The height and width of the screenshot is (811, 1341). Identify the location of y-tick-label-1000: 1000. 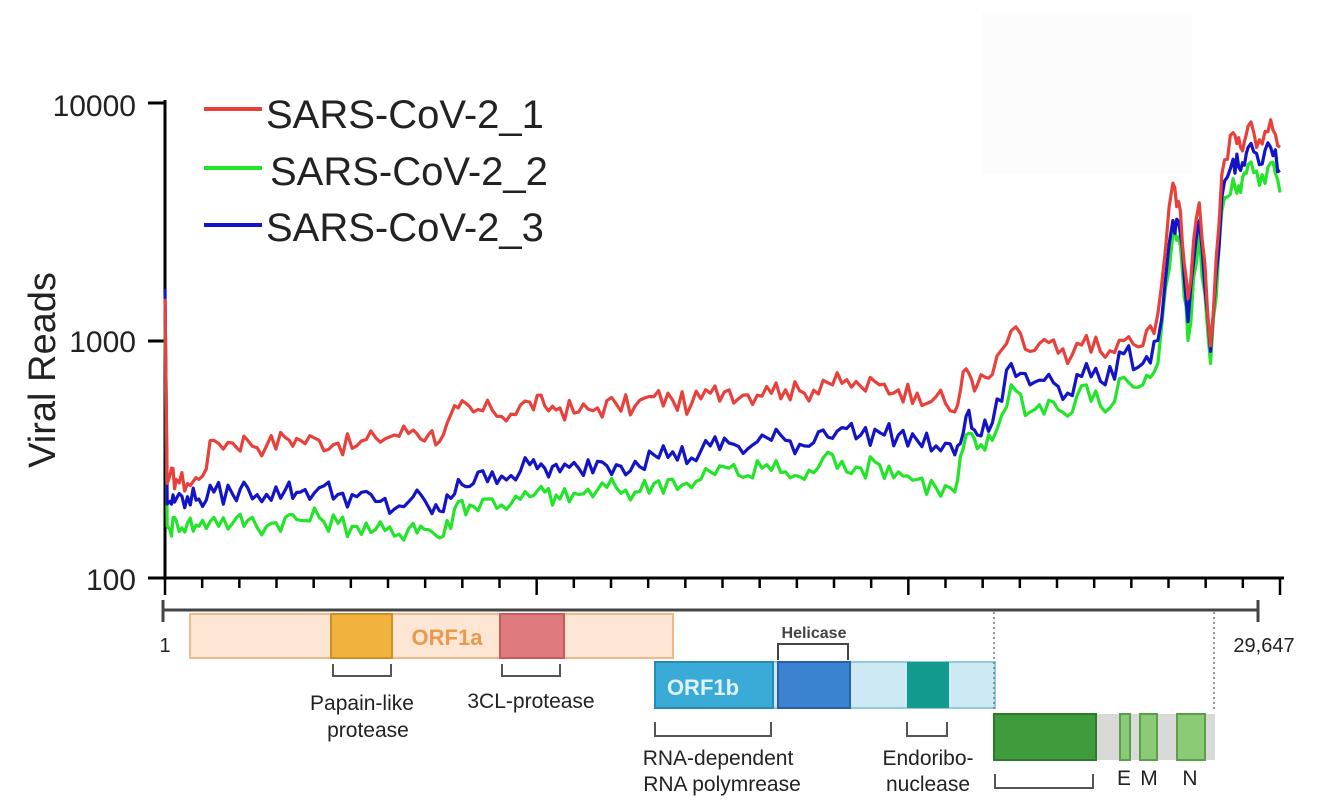
(102, 342).